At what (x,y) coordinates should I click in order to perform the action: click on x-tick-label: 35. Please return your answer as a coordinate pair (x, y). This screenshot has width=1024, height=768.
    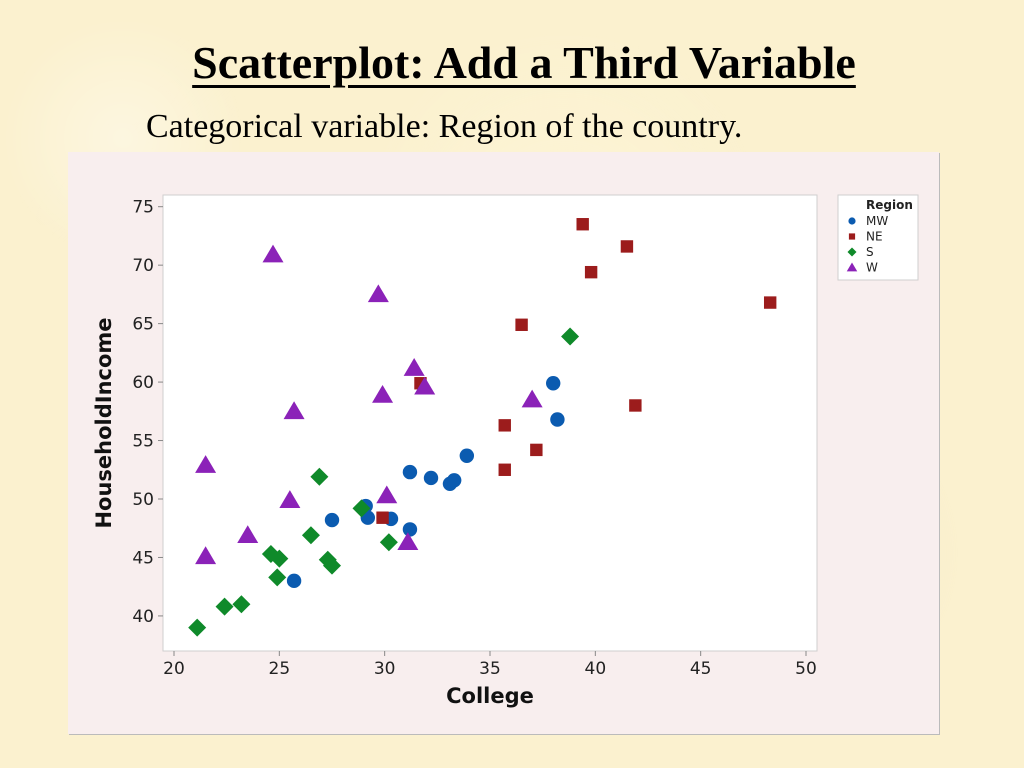
    Looking at the image, I should click on (490, 669).